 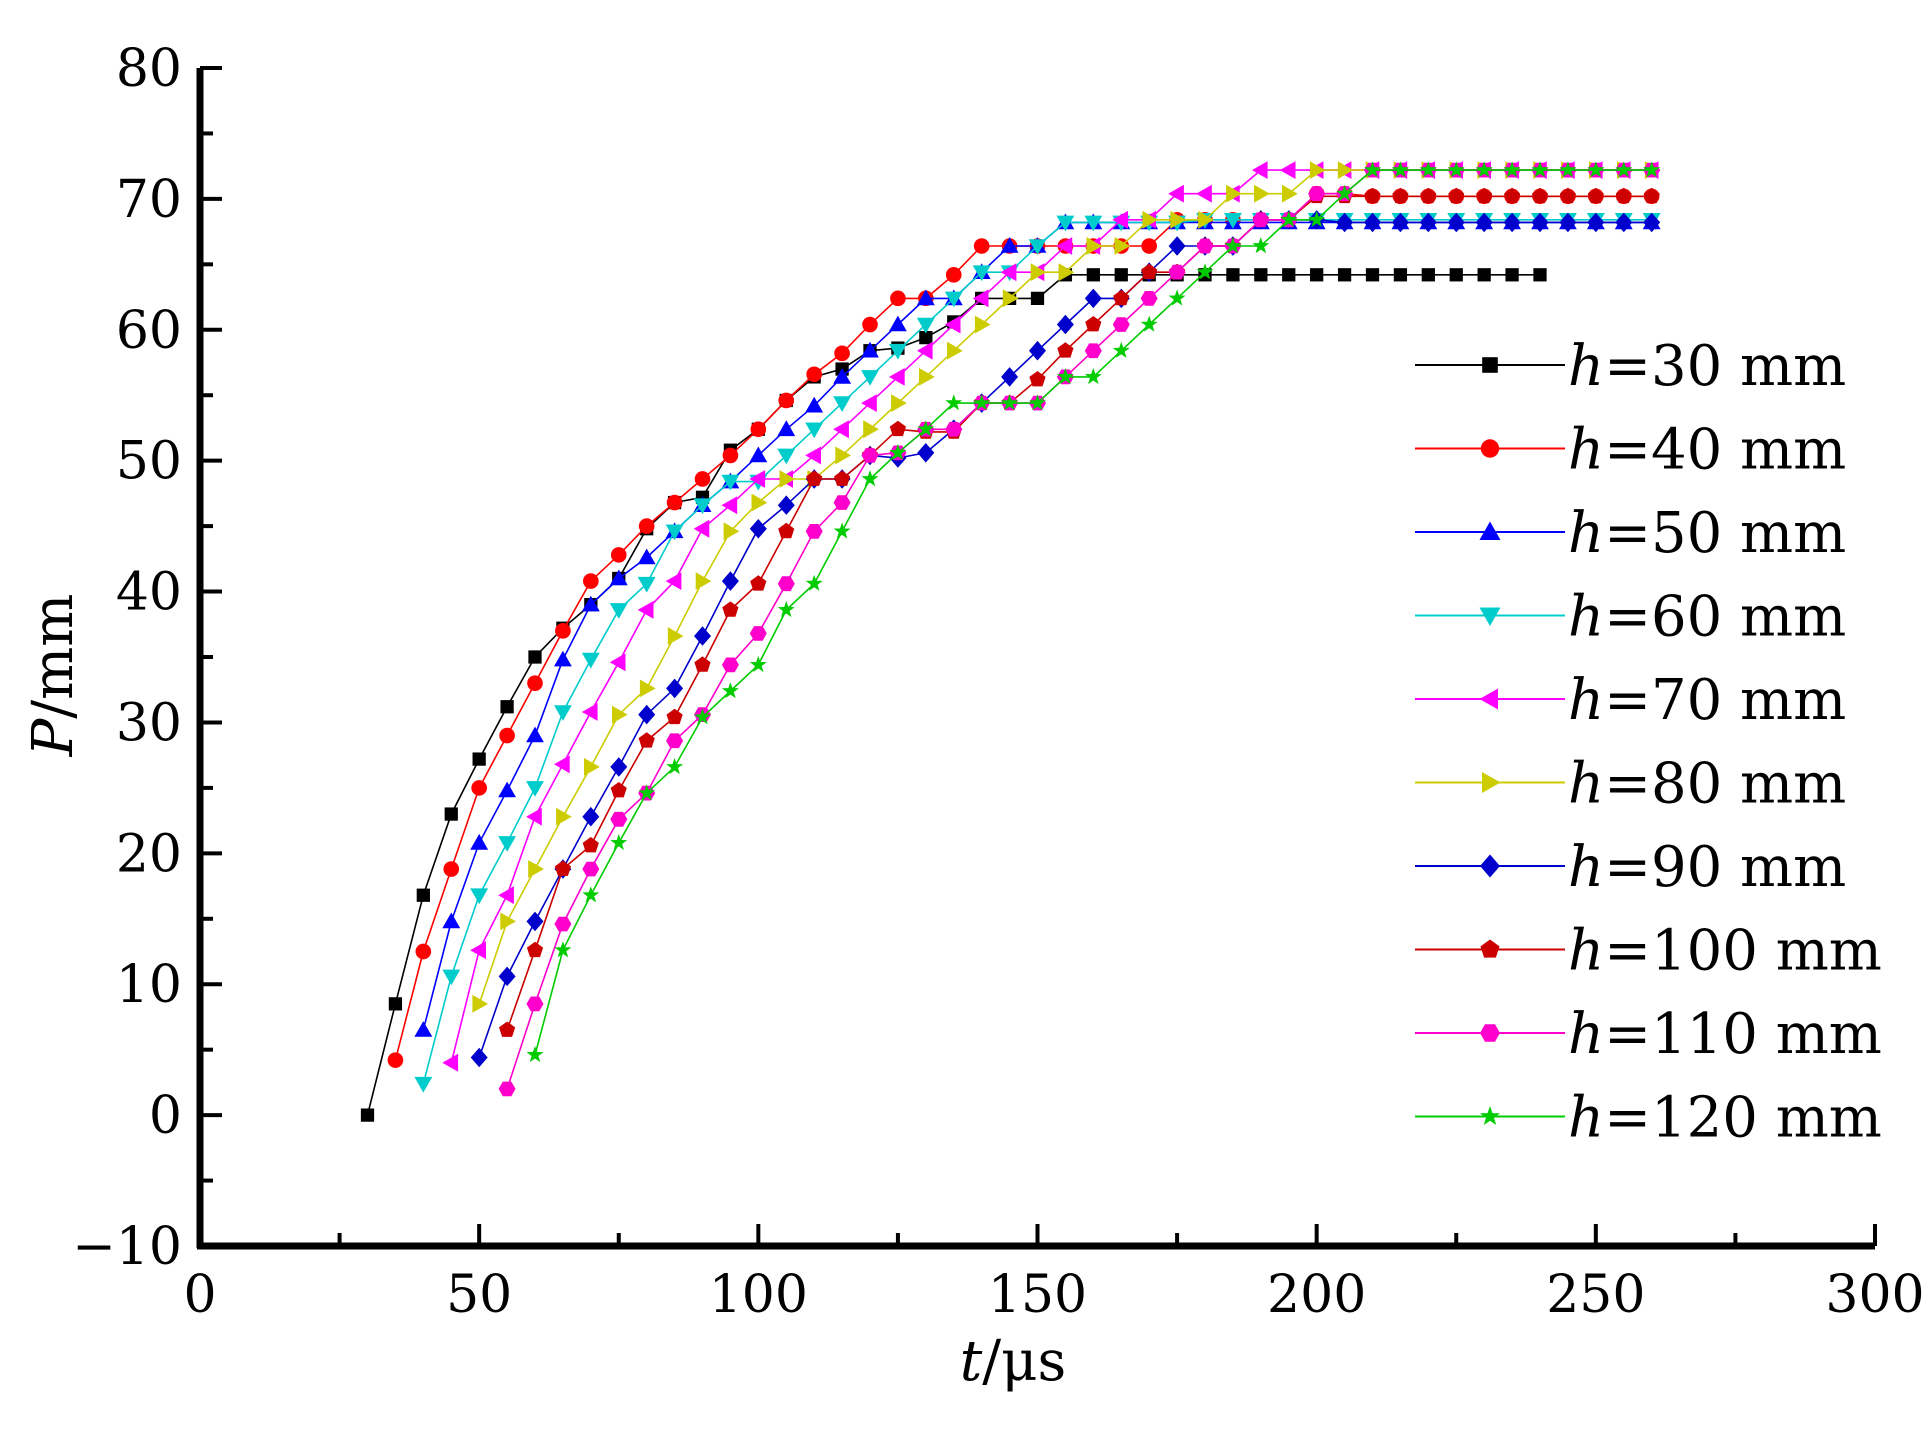 What do you see at coordinates (1725, 366) in the screenshot?
I see `legend-label-rest: =30 mm` at bounding box center [1725, 366].